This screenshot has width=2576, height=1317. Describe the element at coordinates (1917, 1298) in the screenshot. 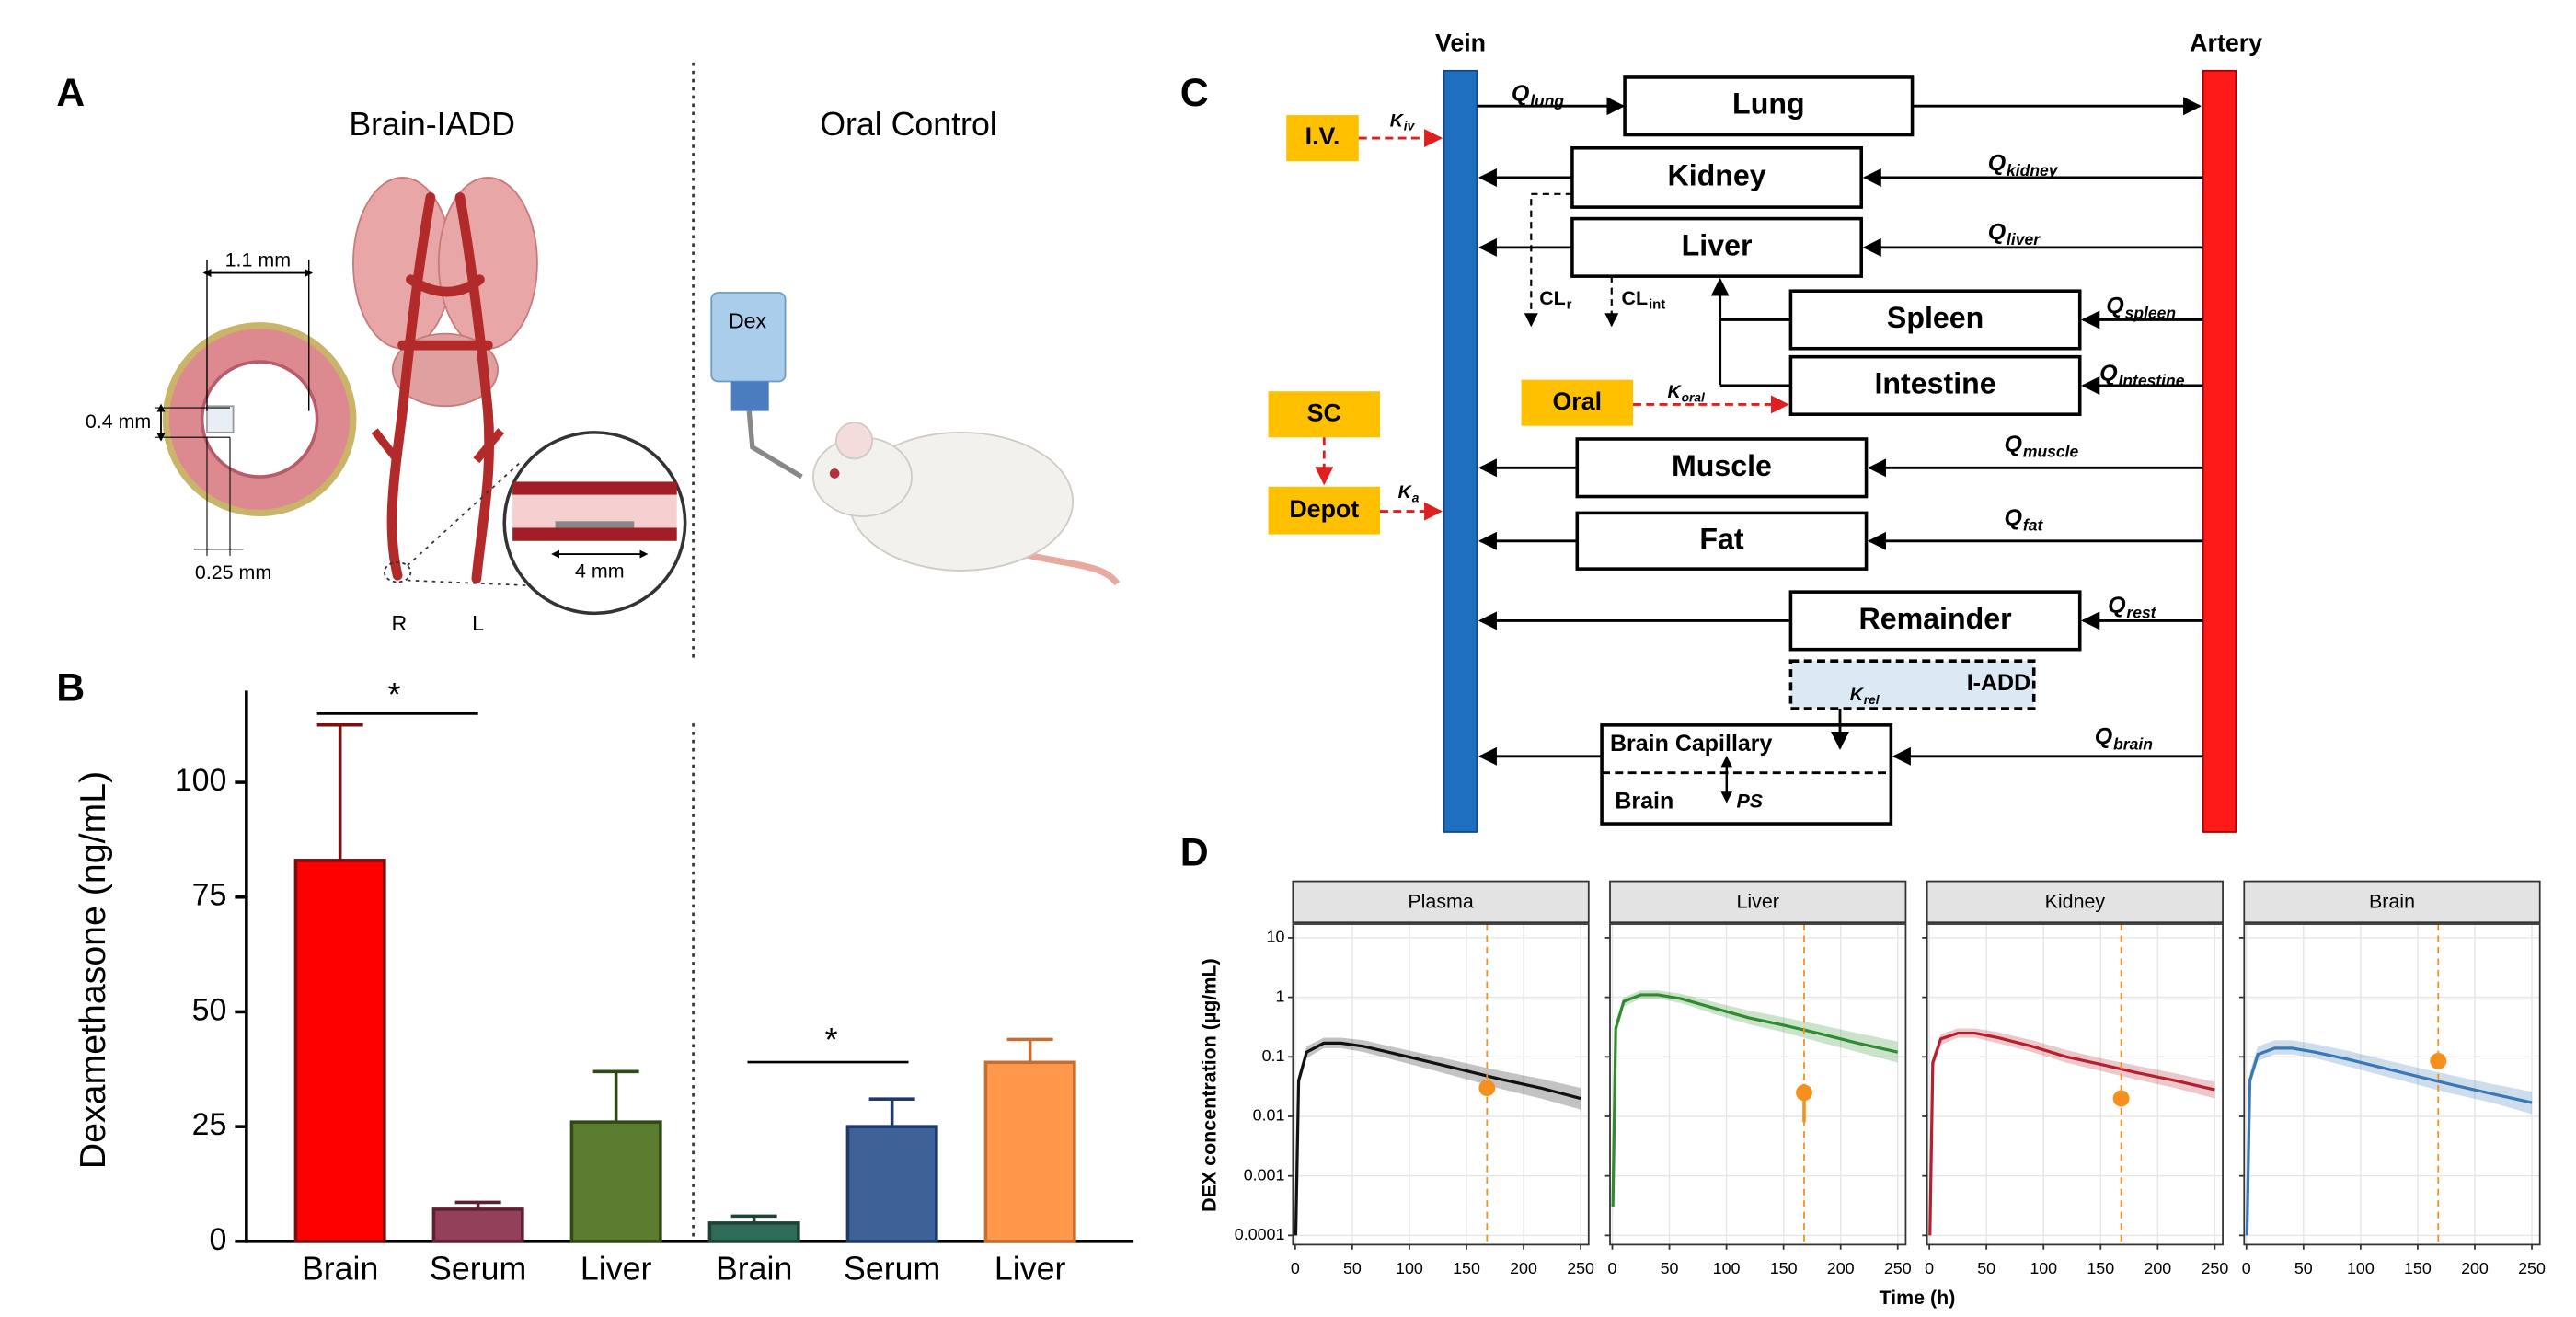

I see `x-axis-label: Time (h)` at that location.